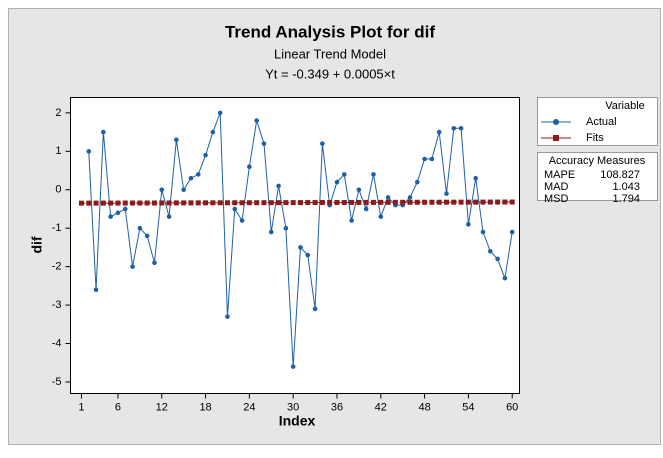 The height and width of the screenshot is (458, 663). I want to click on accuracy-value: 108.827, so click(620, 175).